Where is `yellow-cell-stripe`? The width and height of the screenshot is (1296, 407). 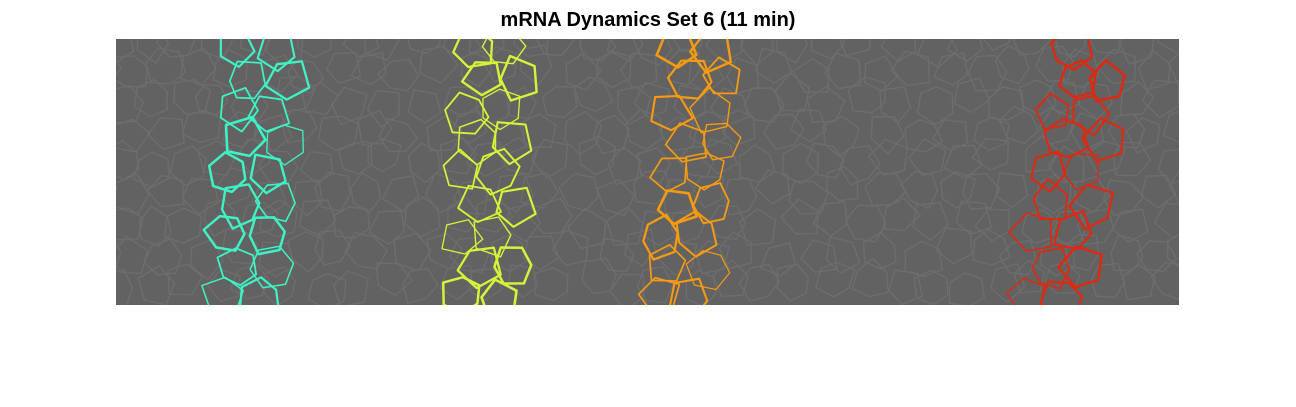
yellow-cell-stripe is located at coordinates (489, 172).